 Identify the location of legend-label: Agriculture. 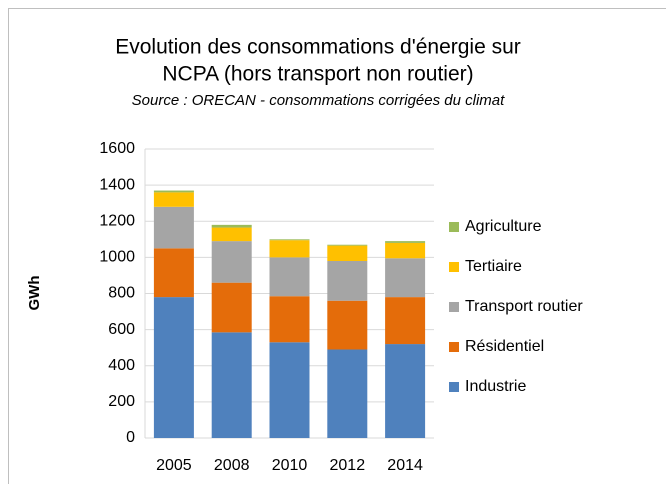
(503, 226).